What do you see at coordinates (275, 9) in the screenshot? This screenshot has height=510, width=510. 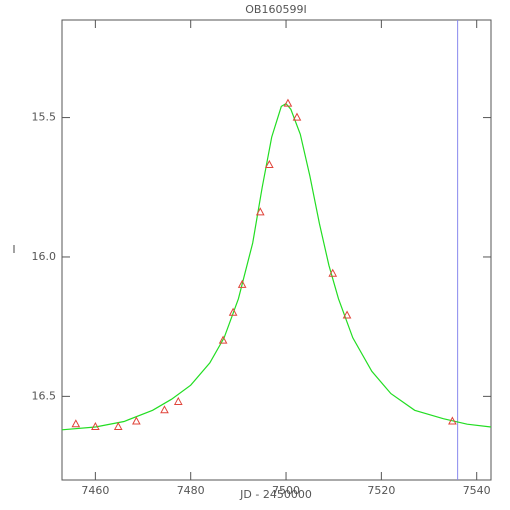 I see `chart-title: OB160599I` at bounding box center [275, 9].